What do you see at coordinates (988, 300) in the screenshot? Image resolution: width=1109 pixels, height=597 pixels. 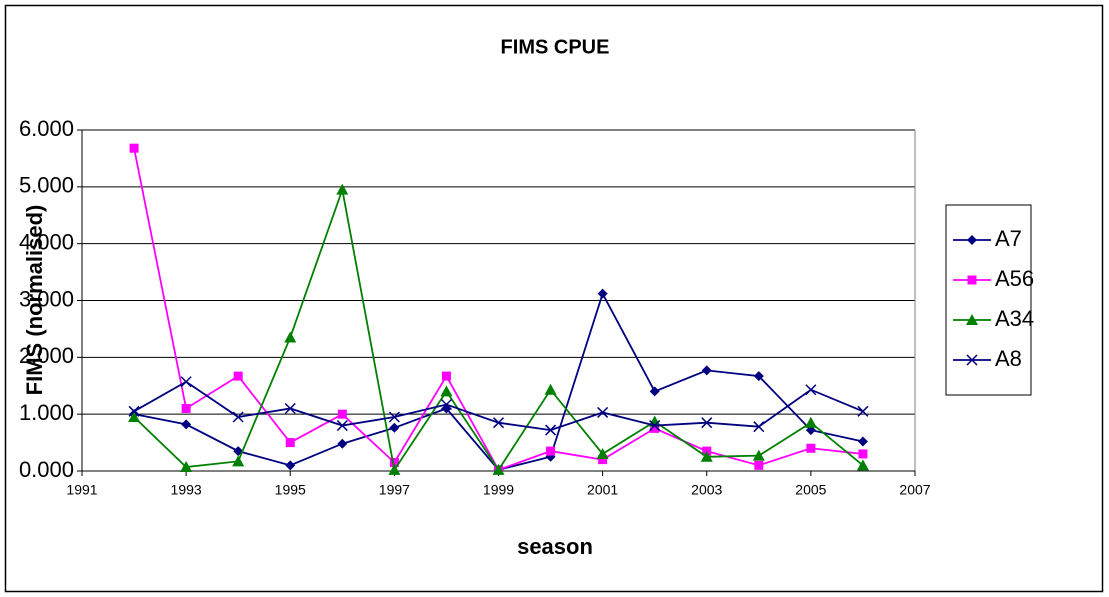 I see `legend-box` at bounding box center [988, 300].